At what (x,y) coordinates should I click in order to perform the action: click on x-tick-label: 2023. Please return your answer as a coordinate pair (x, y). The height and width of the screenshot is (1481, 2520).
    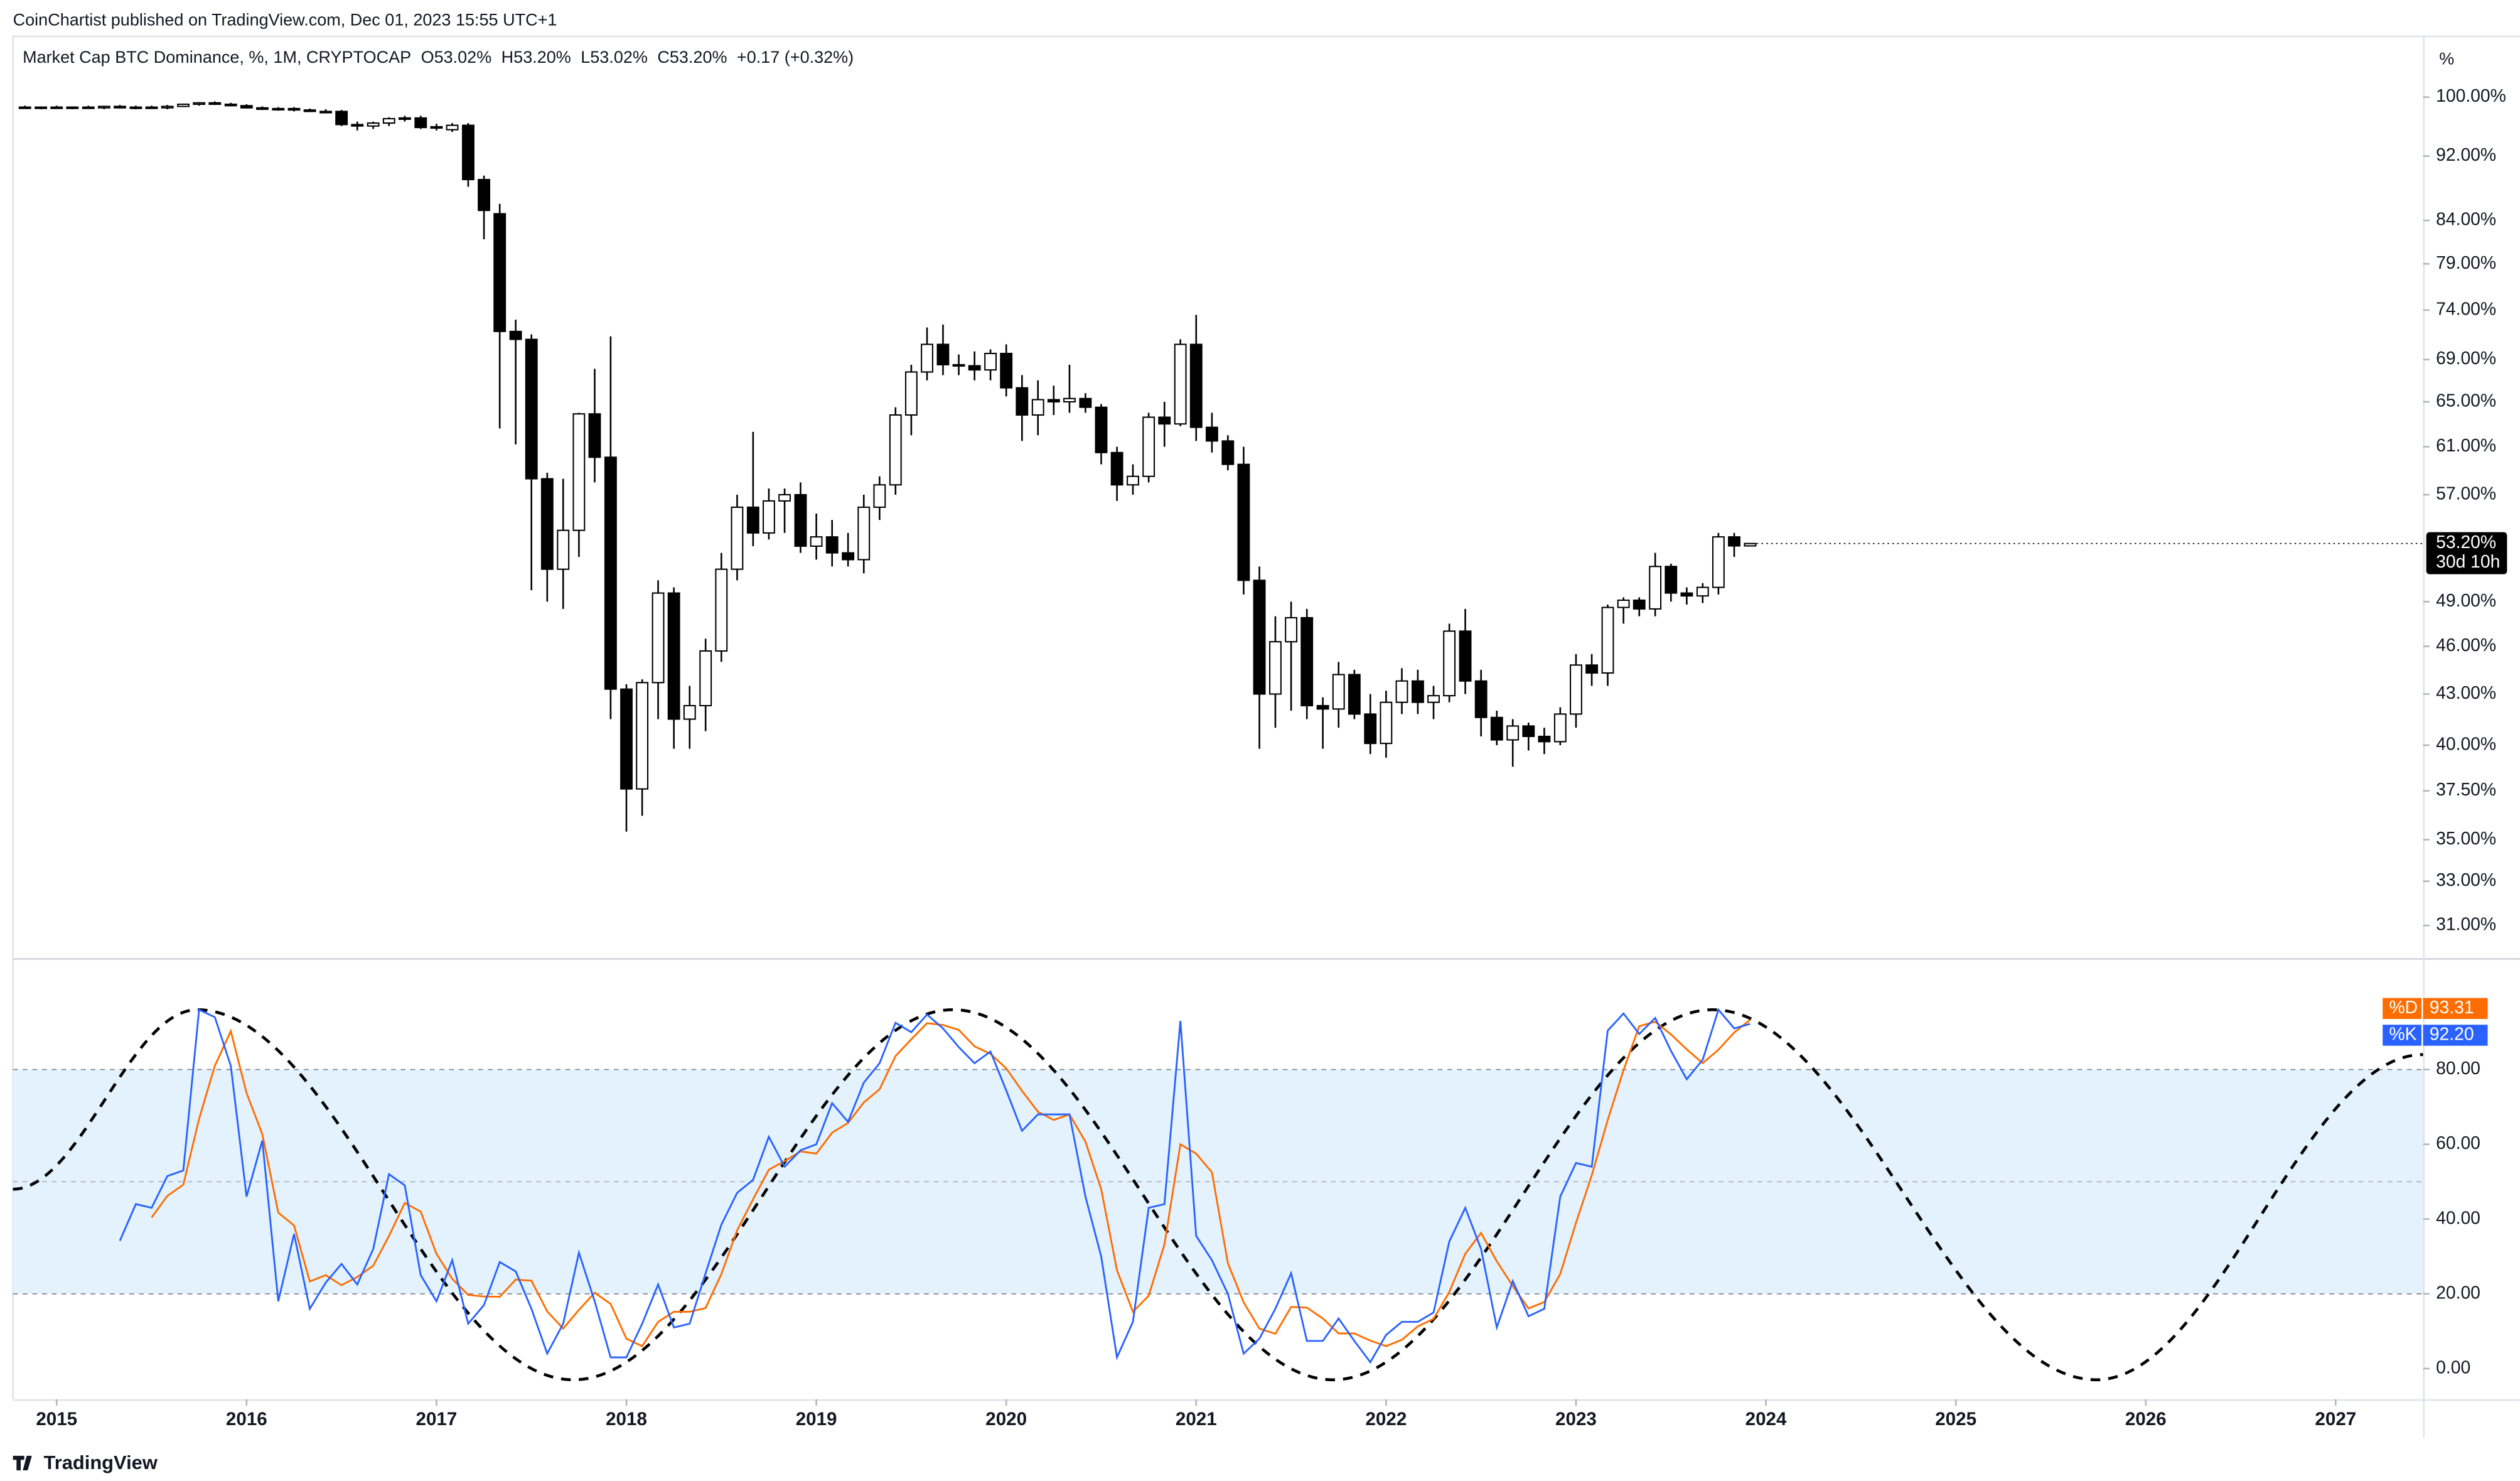
    Looking at the image, I should click on (1576, 1419).